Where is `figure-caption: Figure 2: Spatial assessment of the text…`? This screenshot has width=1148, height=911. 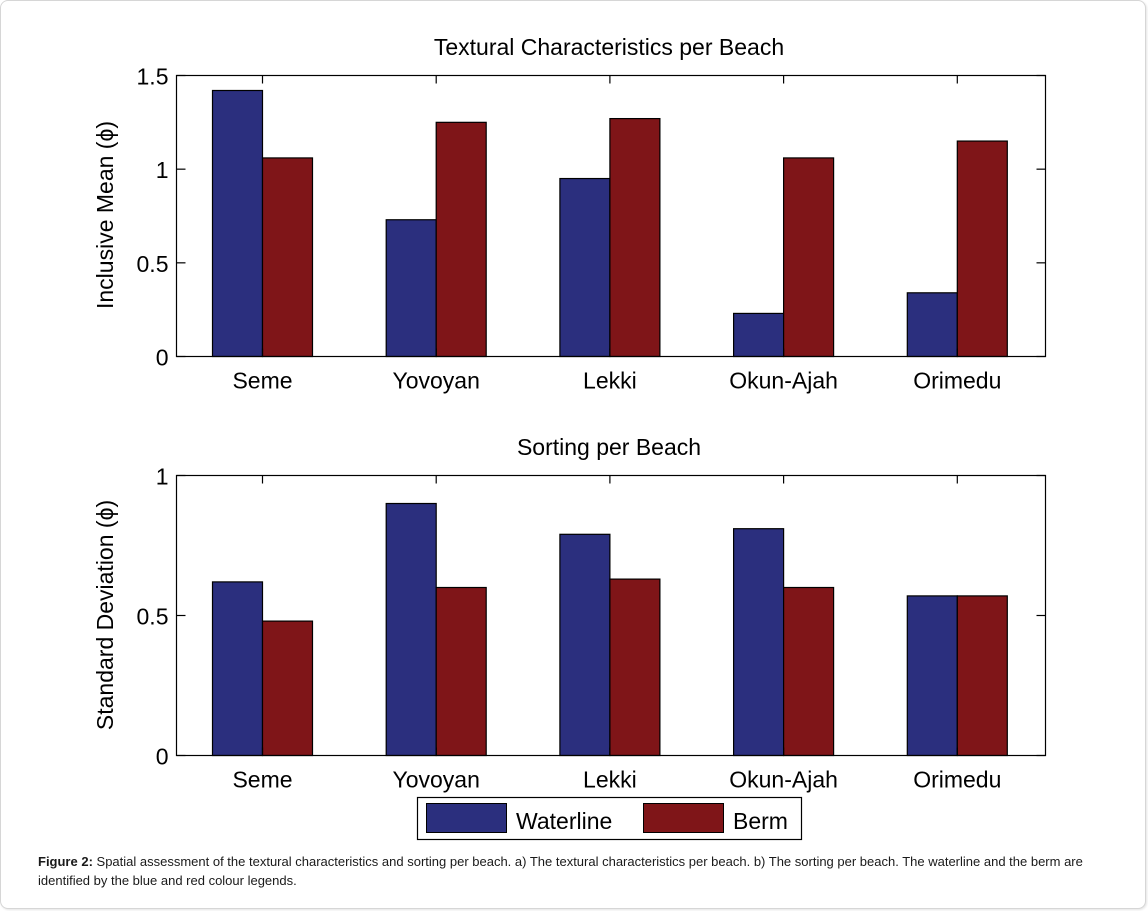
figure-caption: Figure 2: Spatial assessment of the text… is located at coordinates (578, 871).